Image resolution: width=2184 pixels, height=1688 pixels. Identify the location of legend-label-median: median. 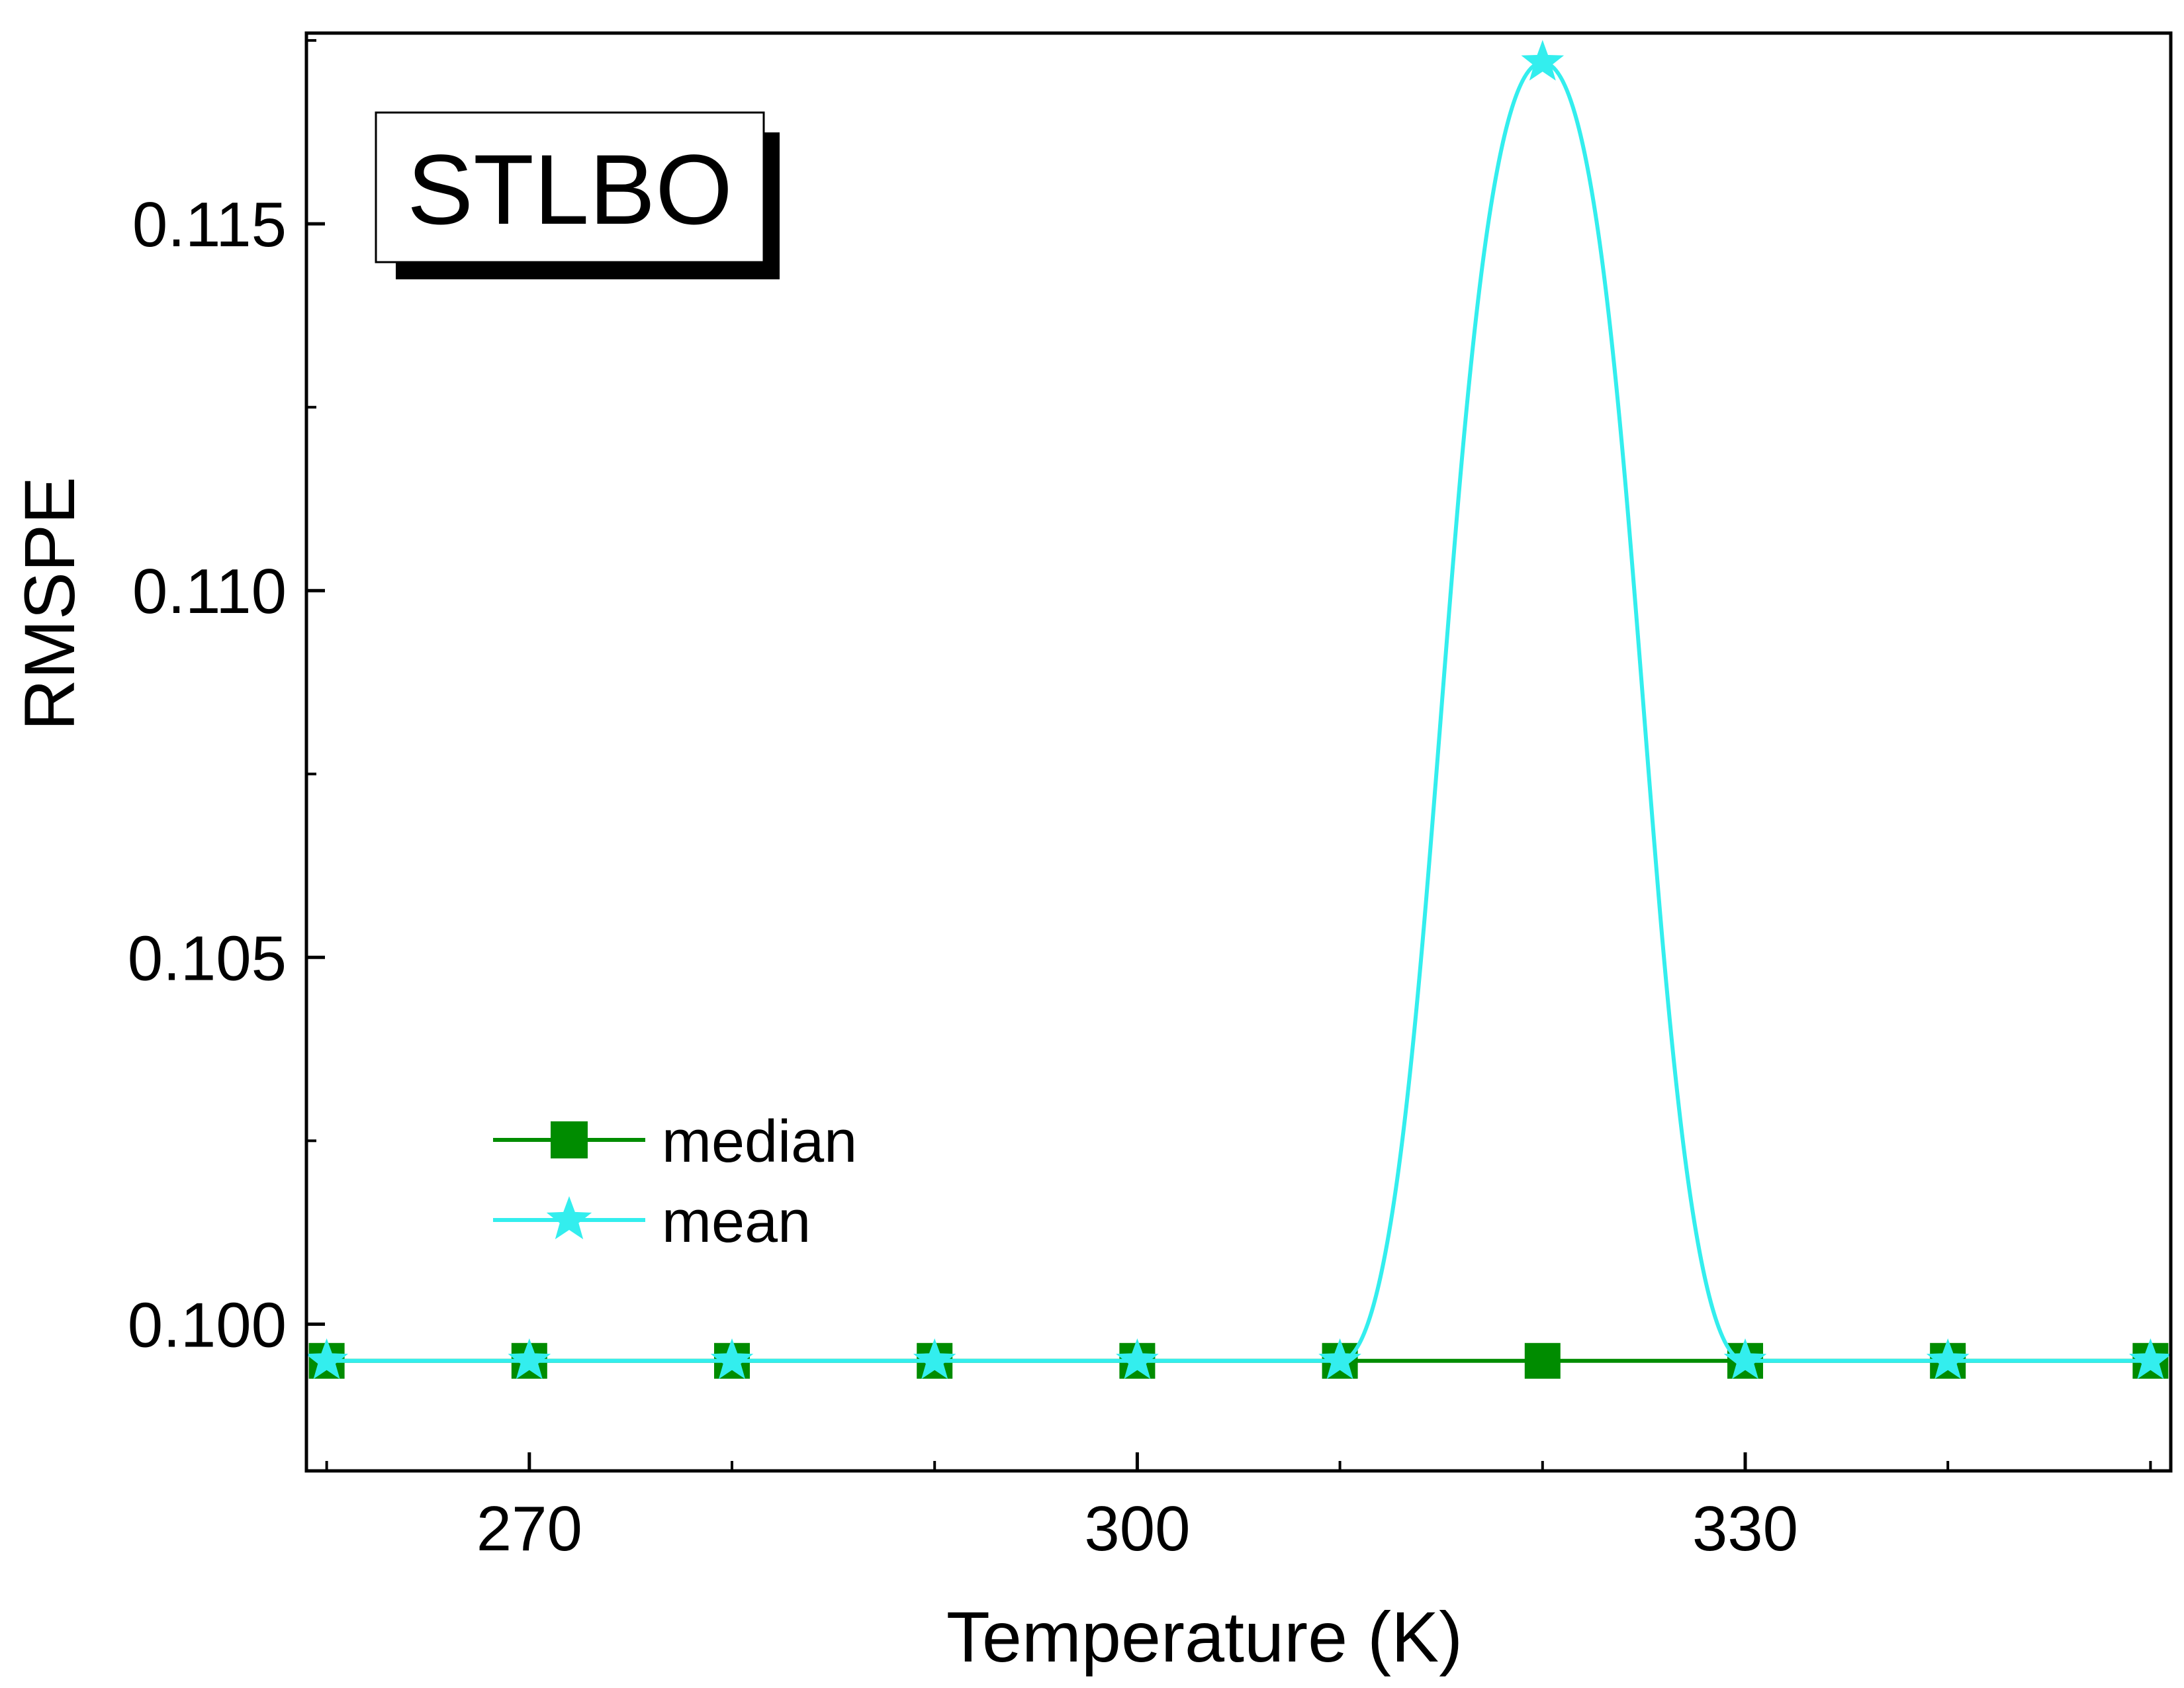
(759, 1142).